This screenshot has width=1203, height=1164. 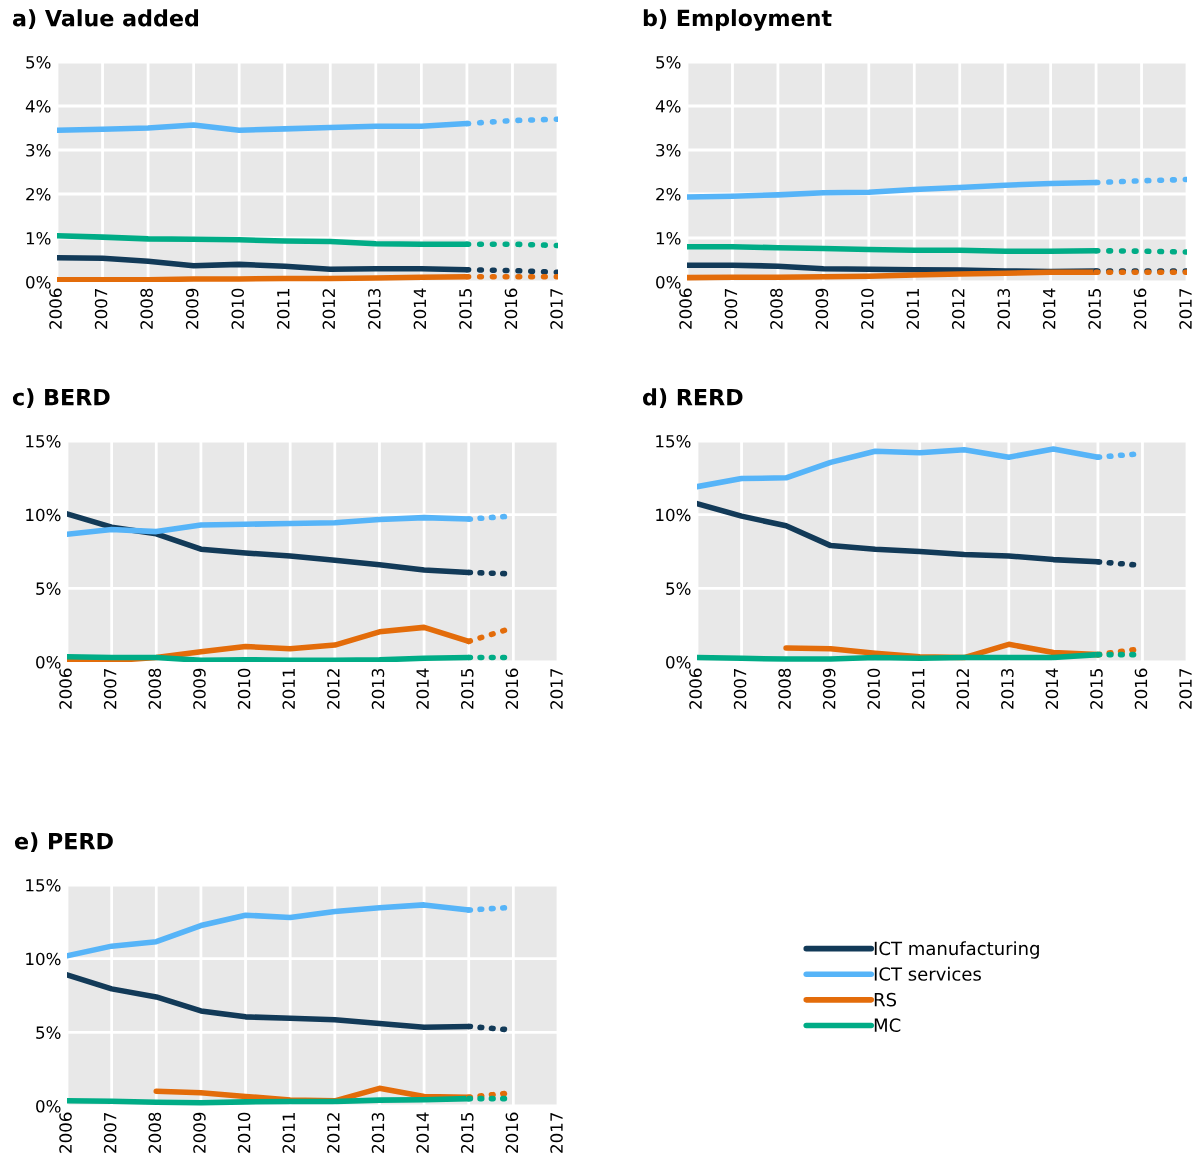 I want to click on chart-title: a) Value added, so click(x=105, y=19).